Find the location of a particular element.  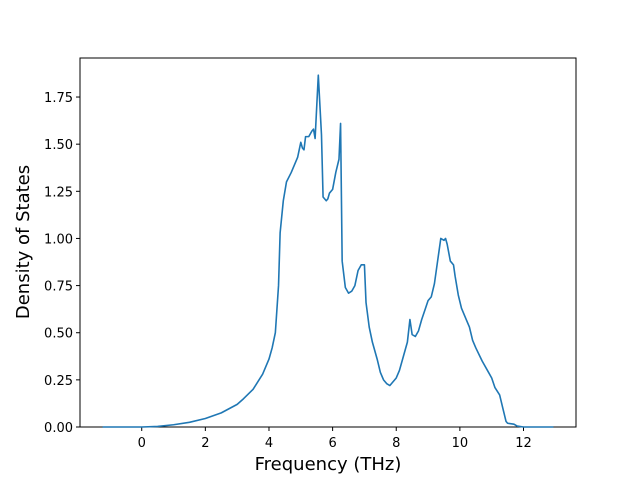

y-tick-label: 1.50 is located at coordinates (58, 145).